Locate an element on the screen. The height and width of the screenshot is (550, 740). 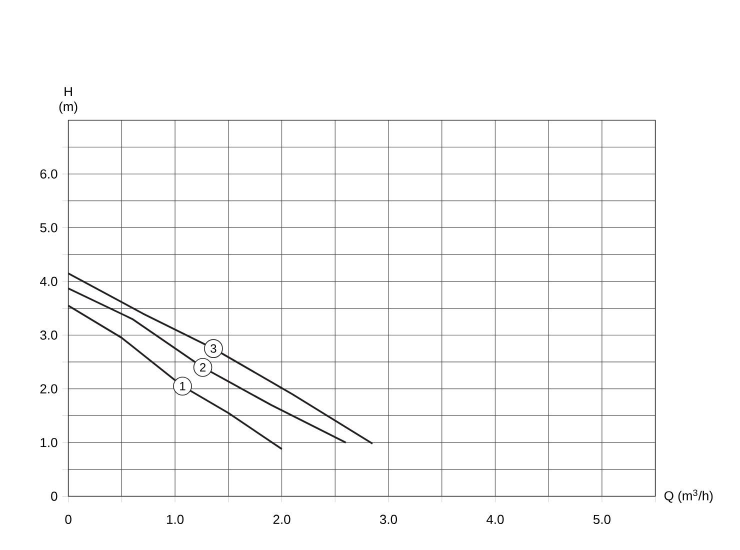
series-label: 3 is located at coordinates (213, 348).